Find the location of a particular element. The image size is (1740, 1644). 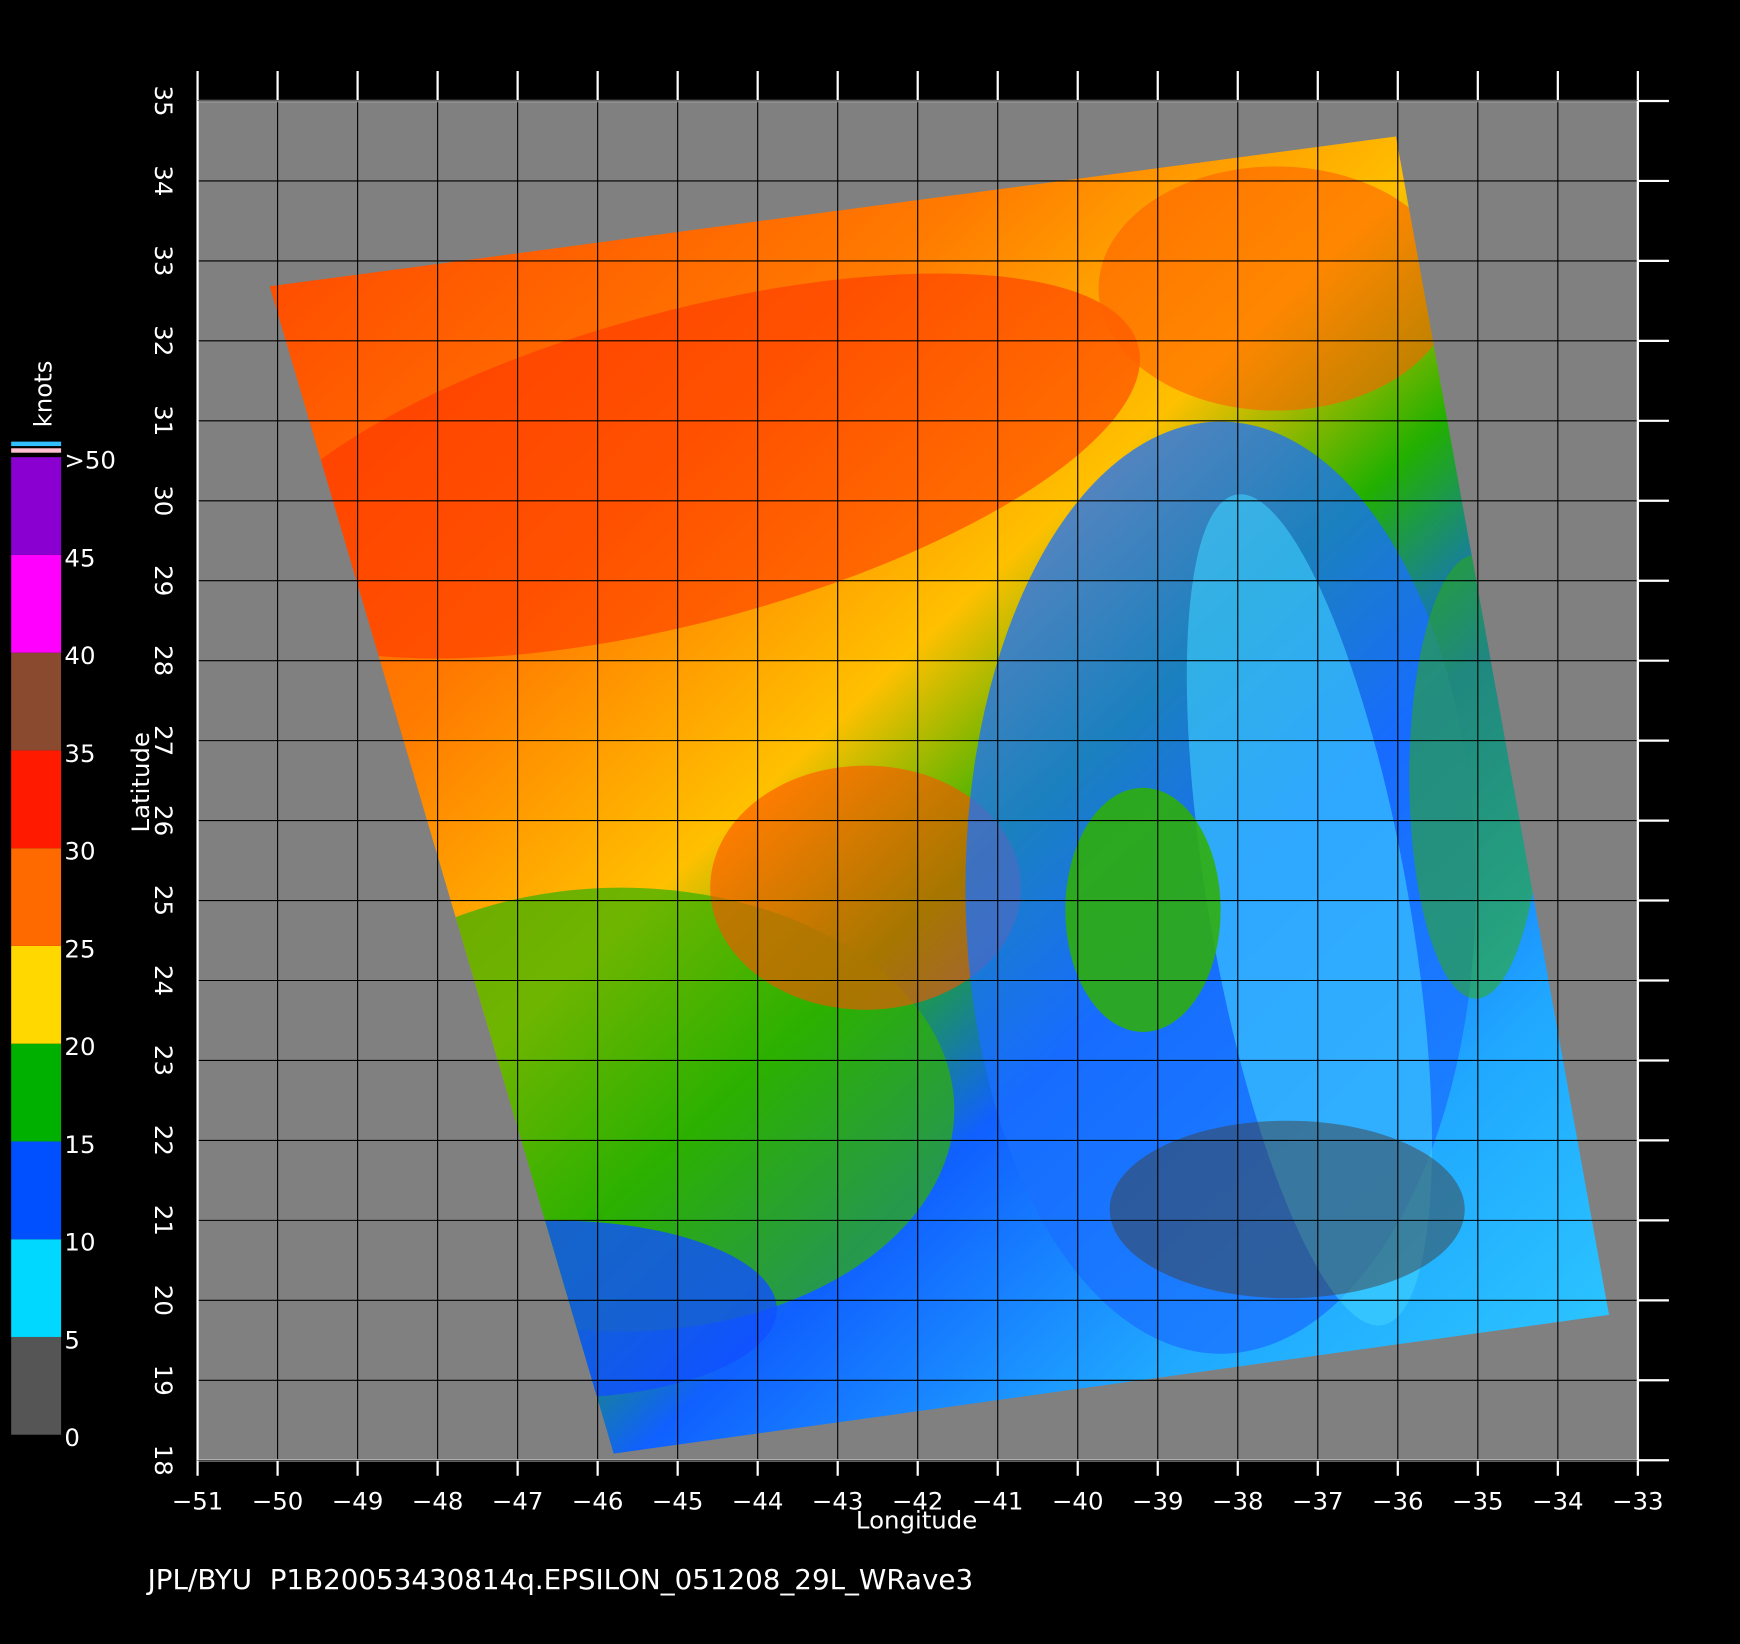

y-tick-label: 35 is located at coordinates (163, 100).